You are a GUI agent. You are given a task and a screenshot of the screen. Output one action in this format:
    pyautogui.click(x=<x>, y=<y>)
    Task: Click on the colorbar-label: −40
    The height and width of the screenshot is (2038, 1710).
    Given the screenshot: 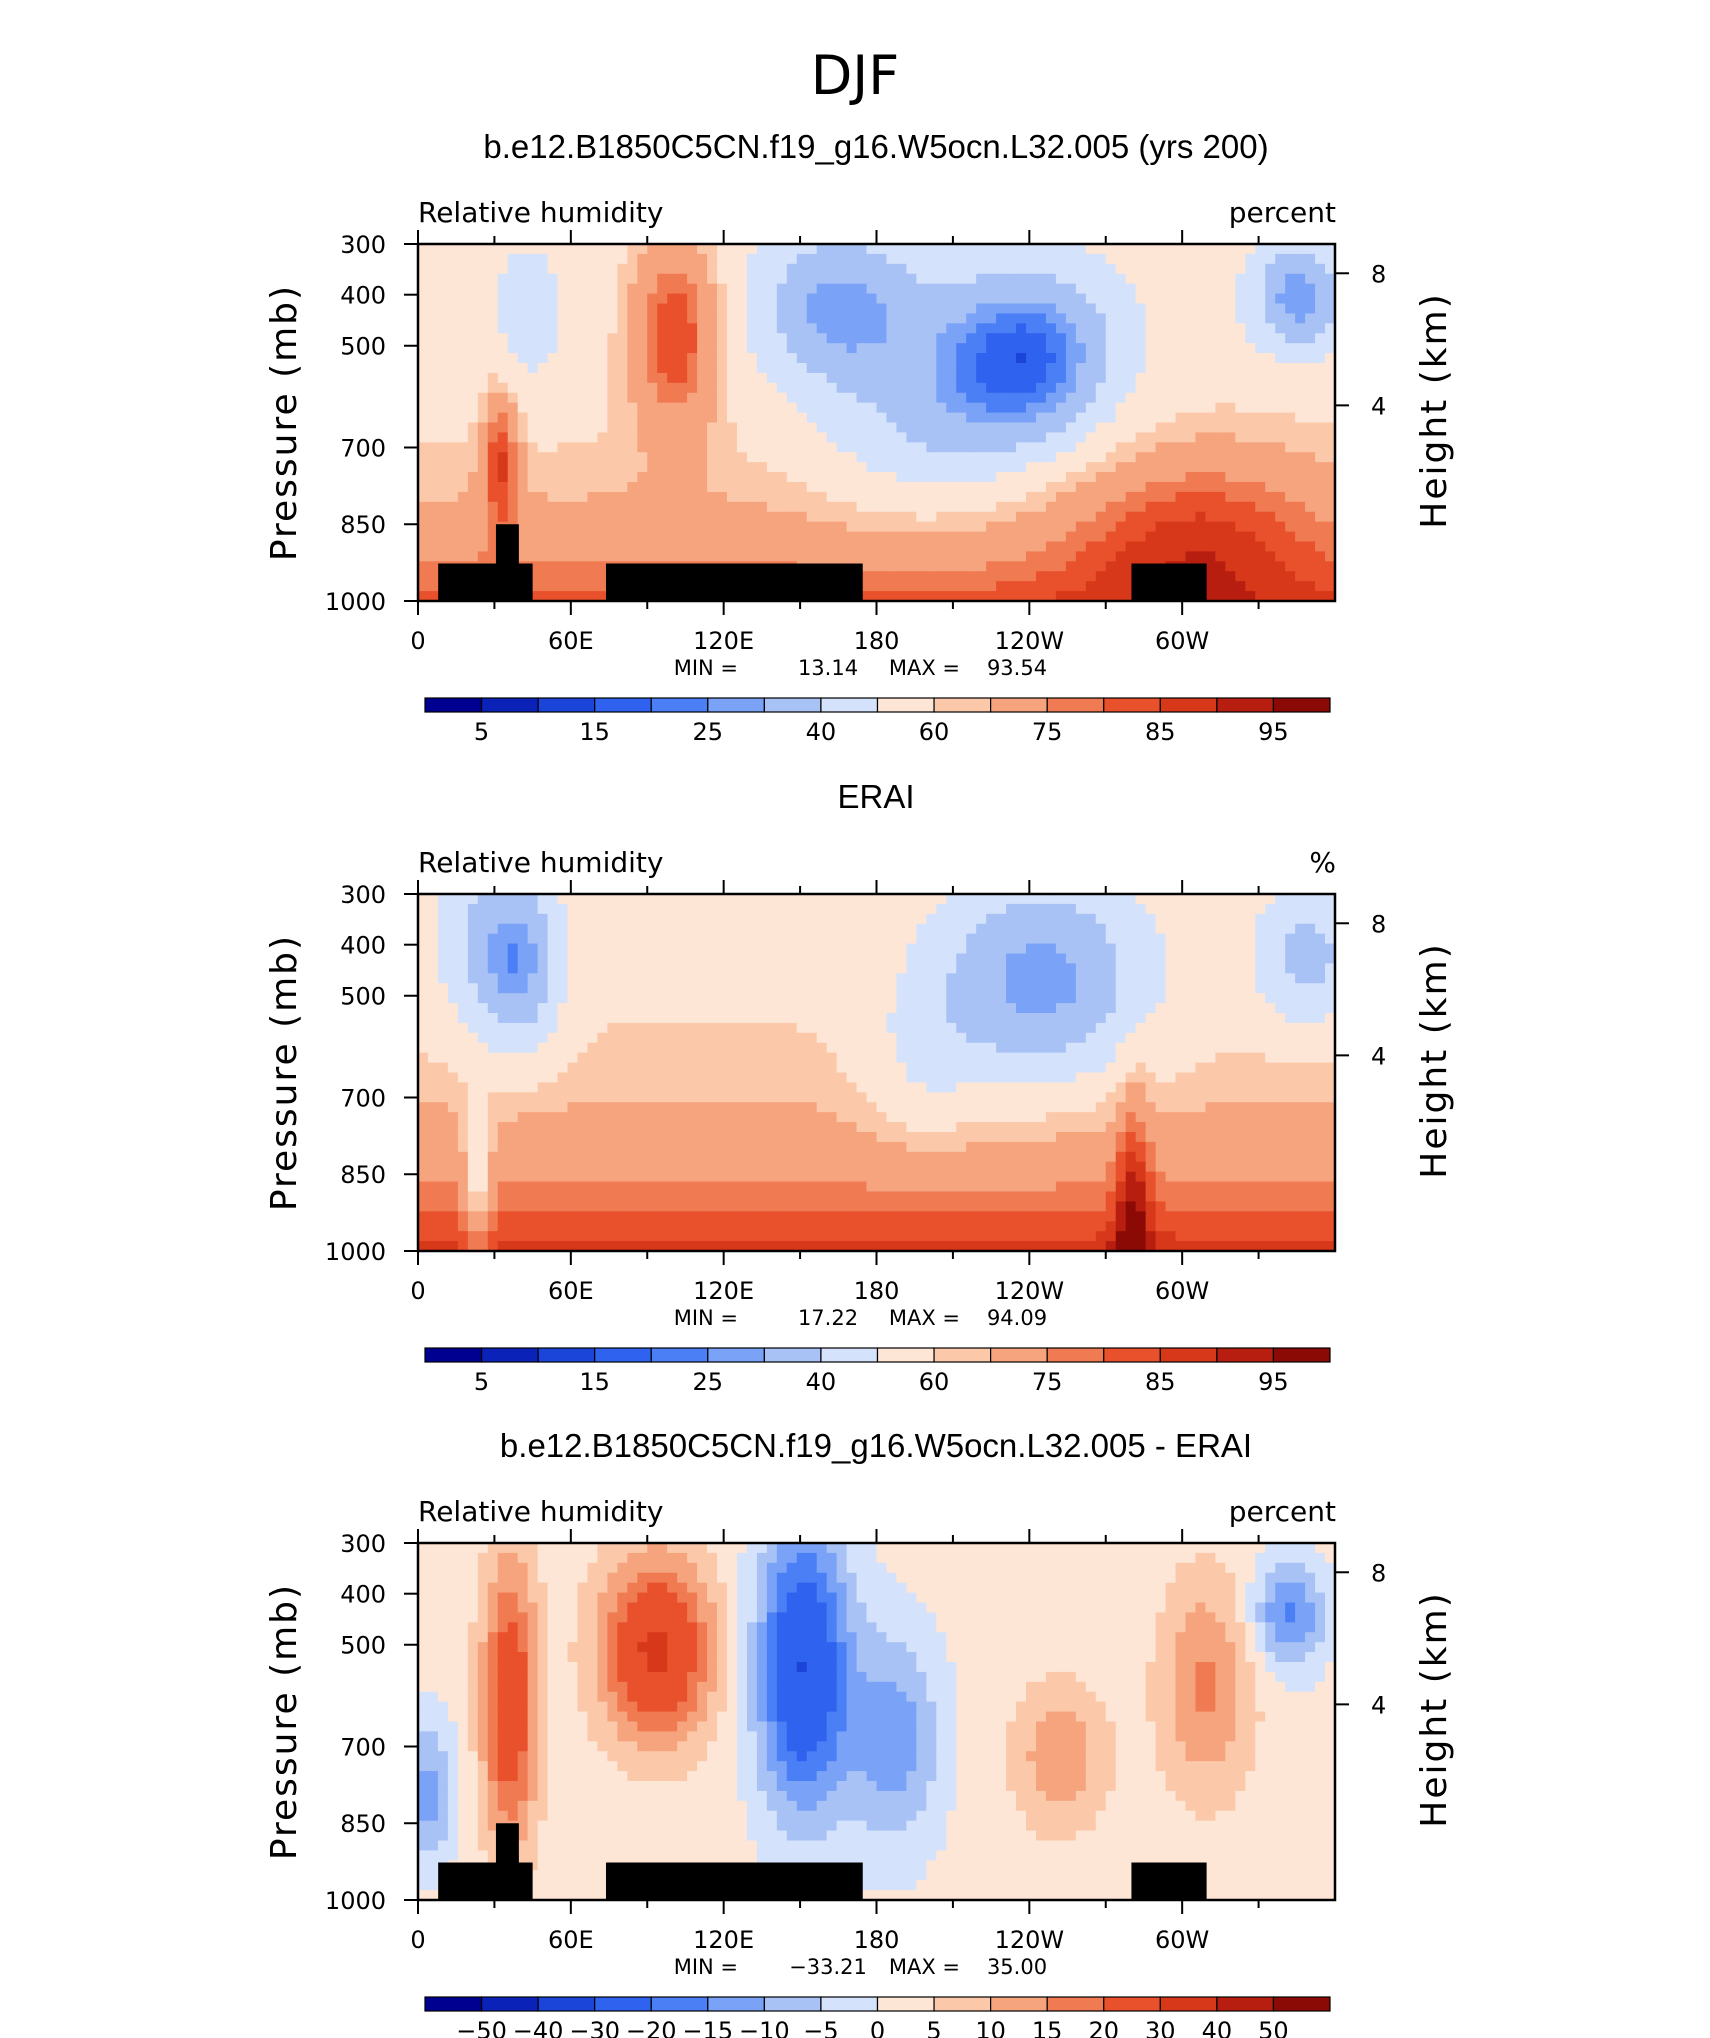 What is the action you would take?
    pyautogui.click(x=538, y=2027)
    